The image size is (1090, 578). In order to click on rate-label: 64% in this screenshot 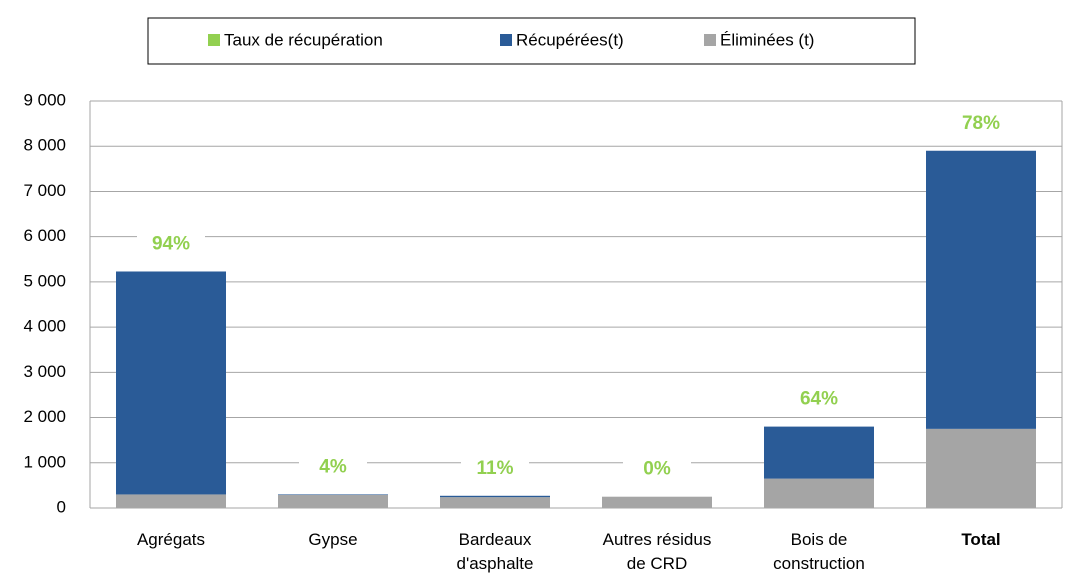, I will do `click(819, 399)`.